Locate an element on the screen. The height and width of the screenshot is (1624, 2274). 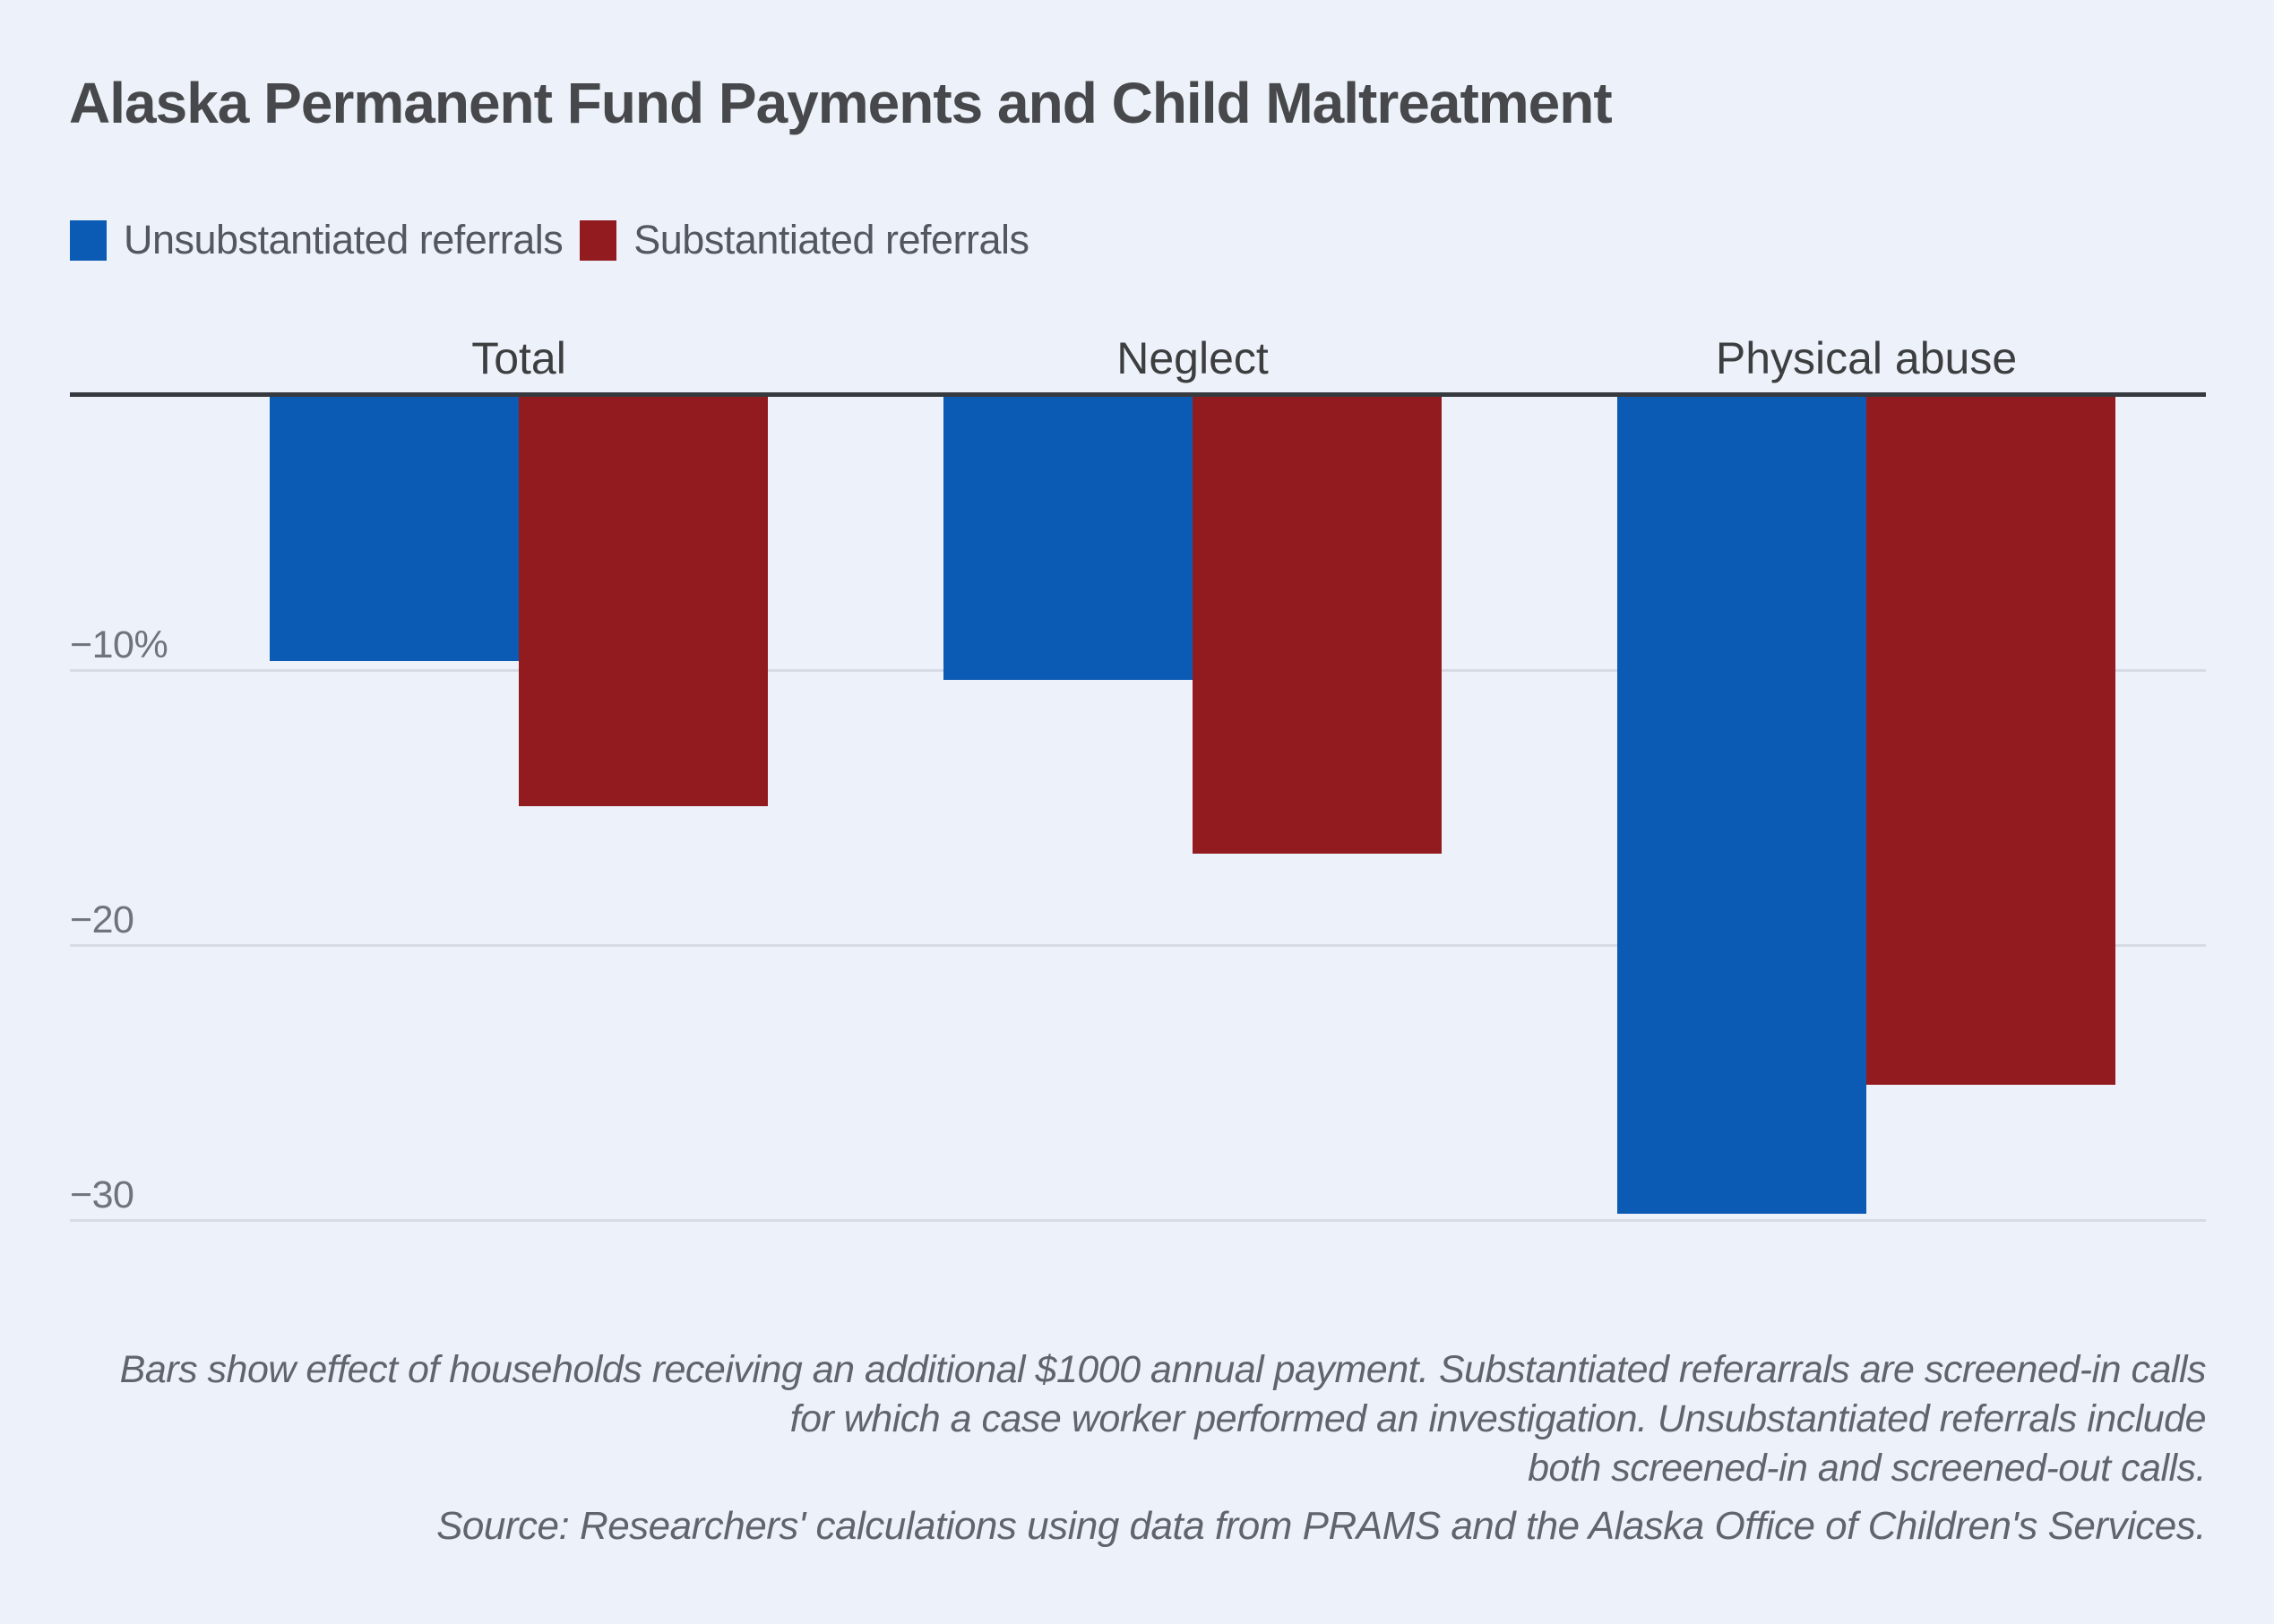
category-label: Total is located at coordinates (518, 358).